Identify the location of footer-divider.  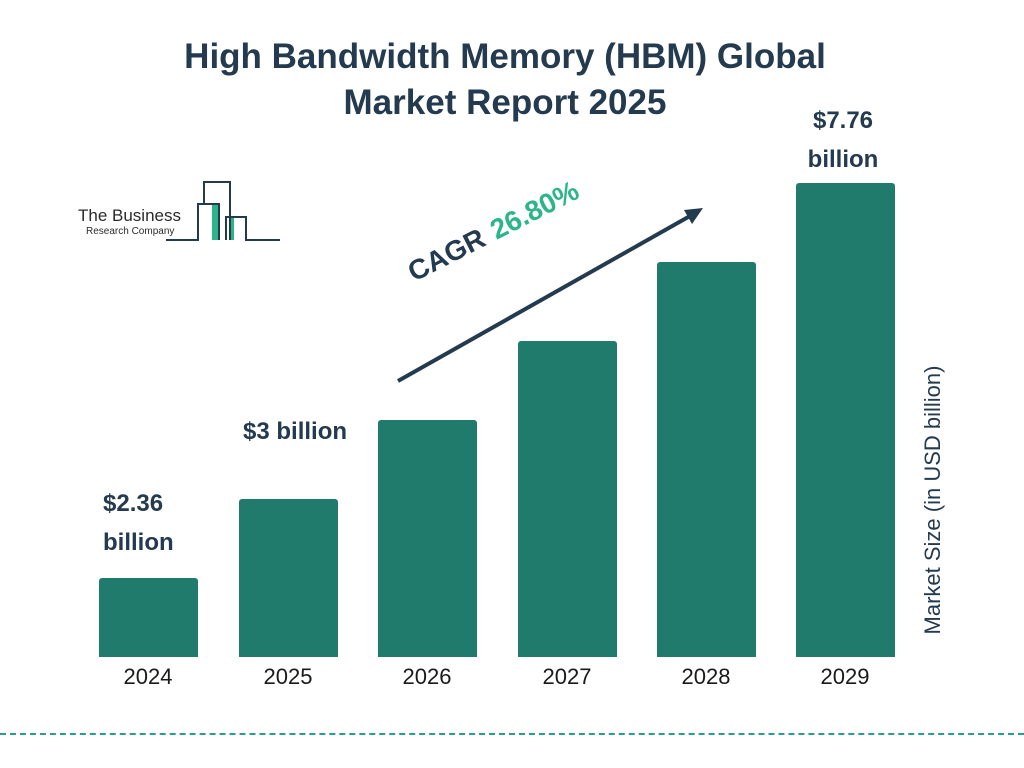
(512, 734).